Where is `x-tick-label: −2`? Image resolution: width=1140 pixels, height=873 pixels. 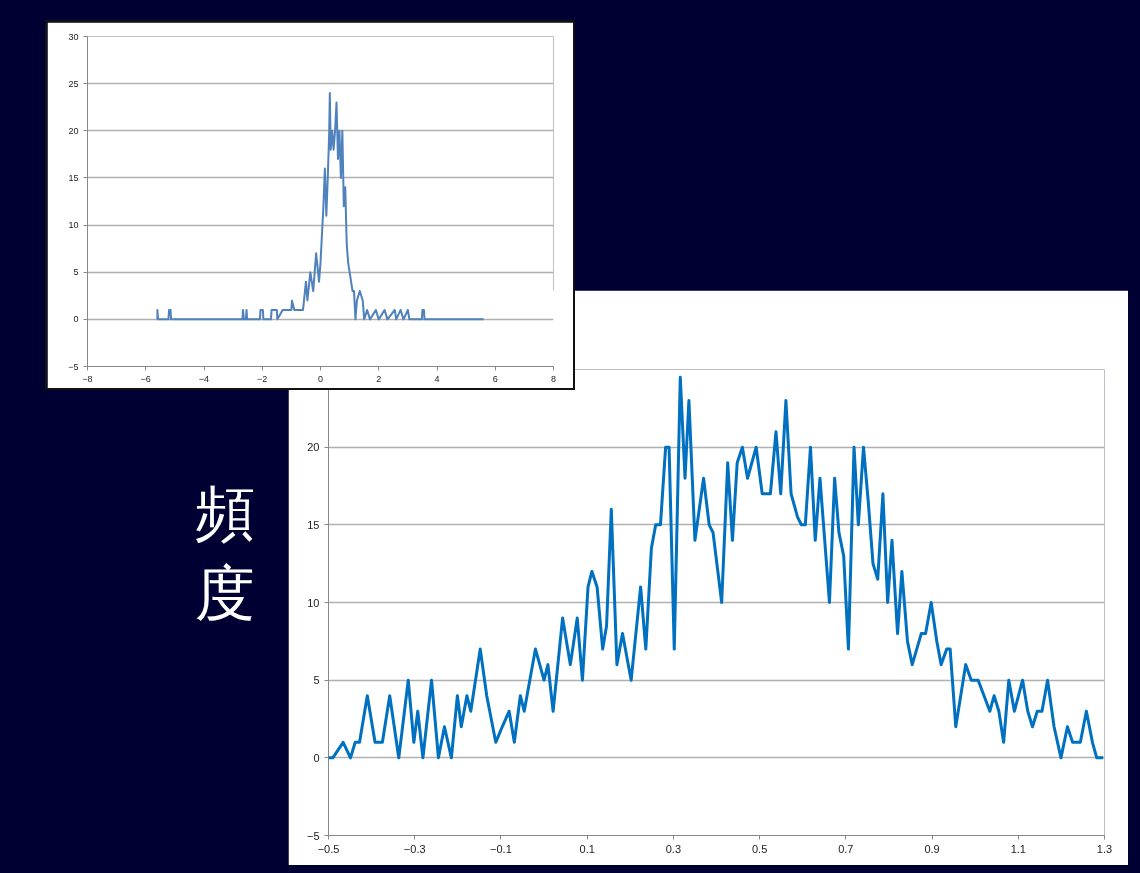
x-tick-label: −2 is located at coordinates (262, 378).